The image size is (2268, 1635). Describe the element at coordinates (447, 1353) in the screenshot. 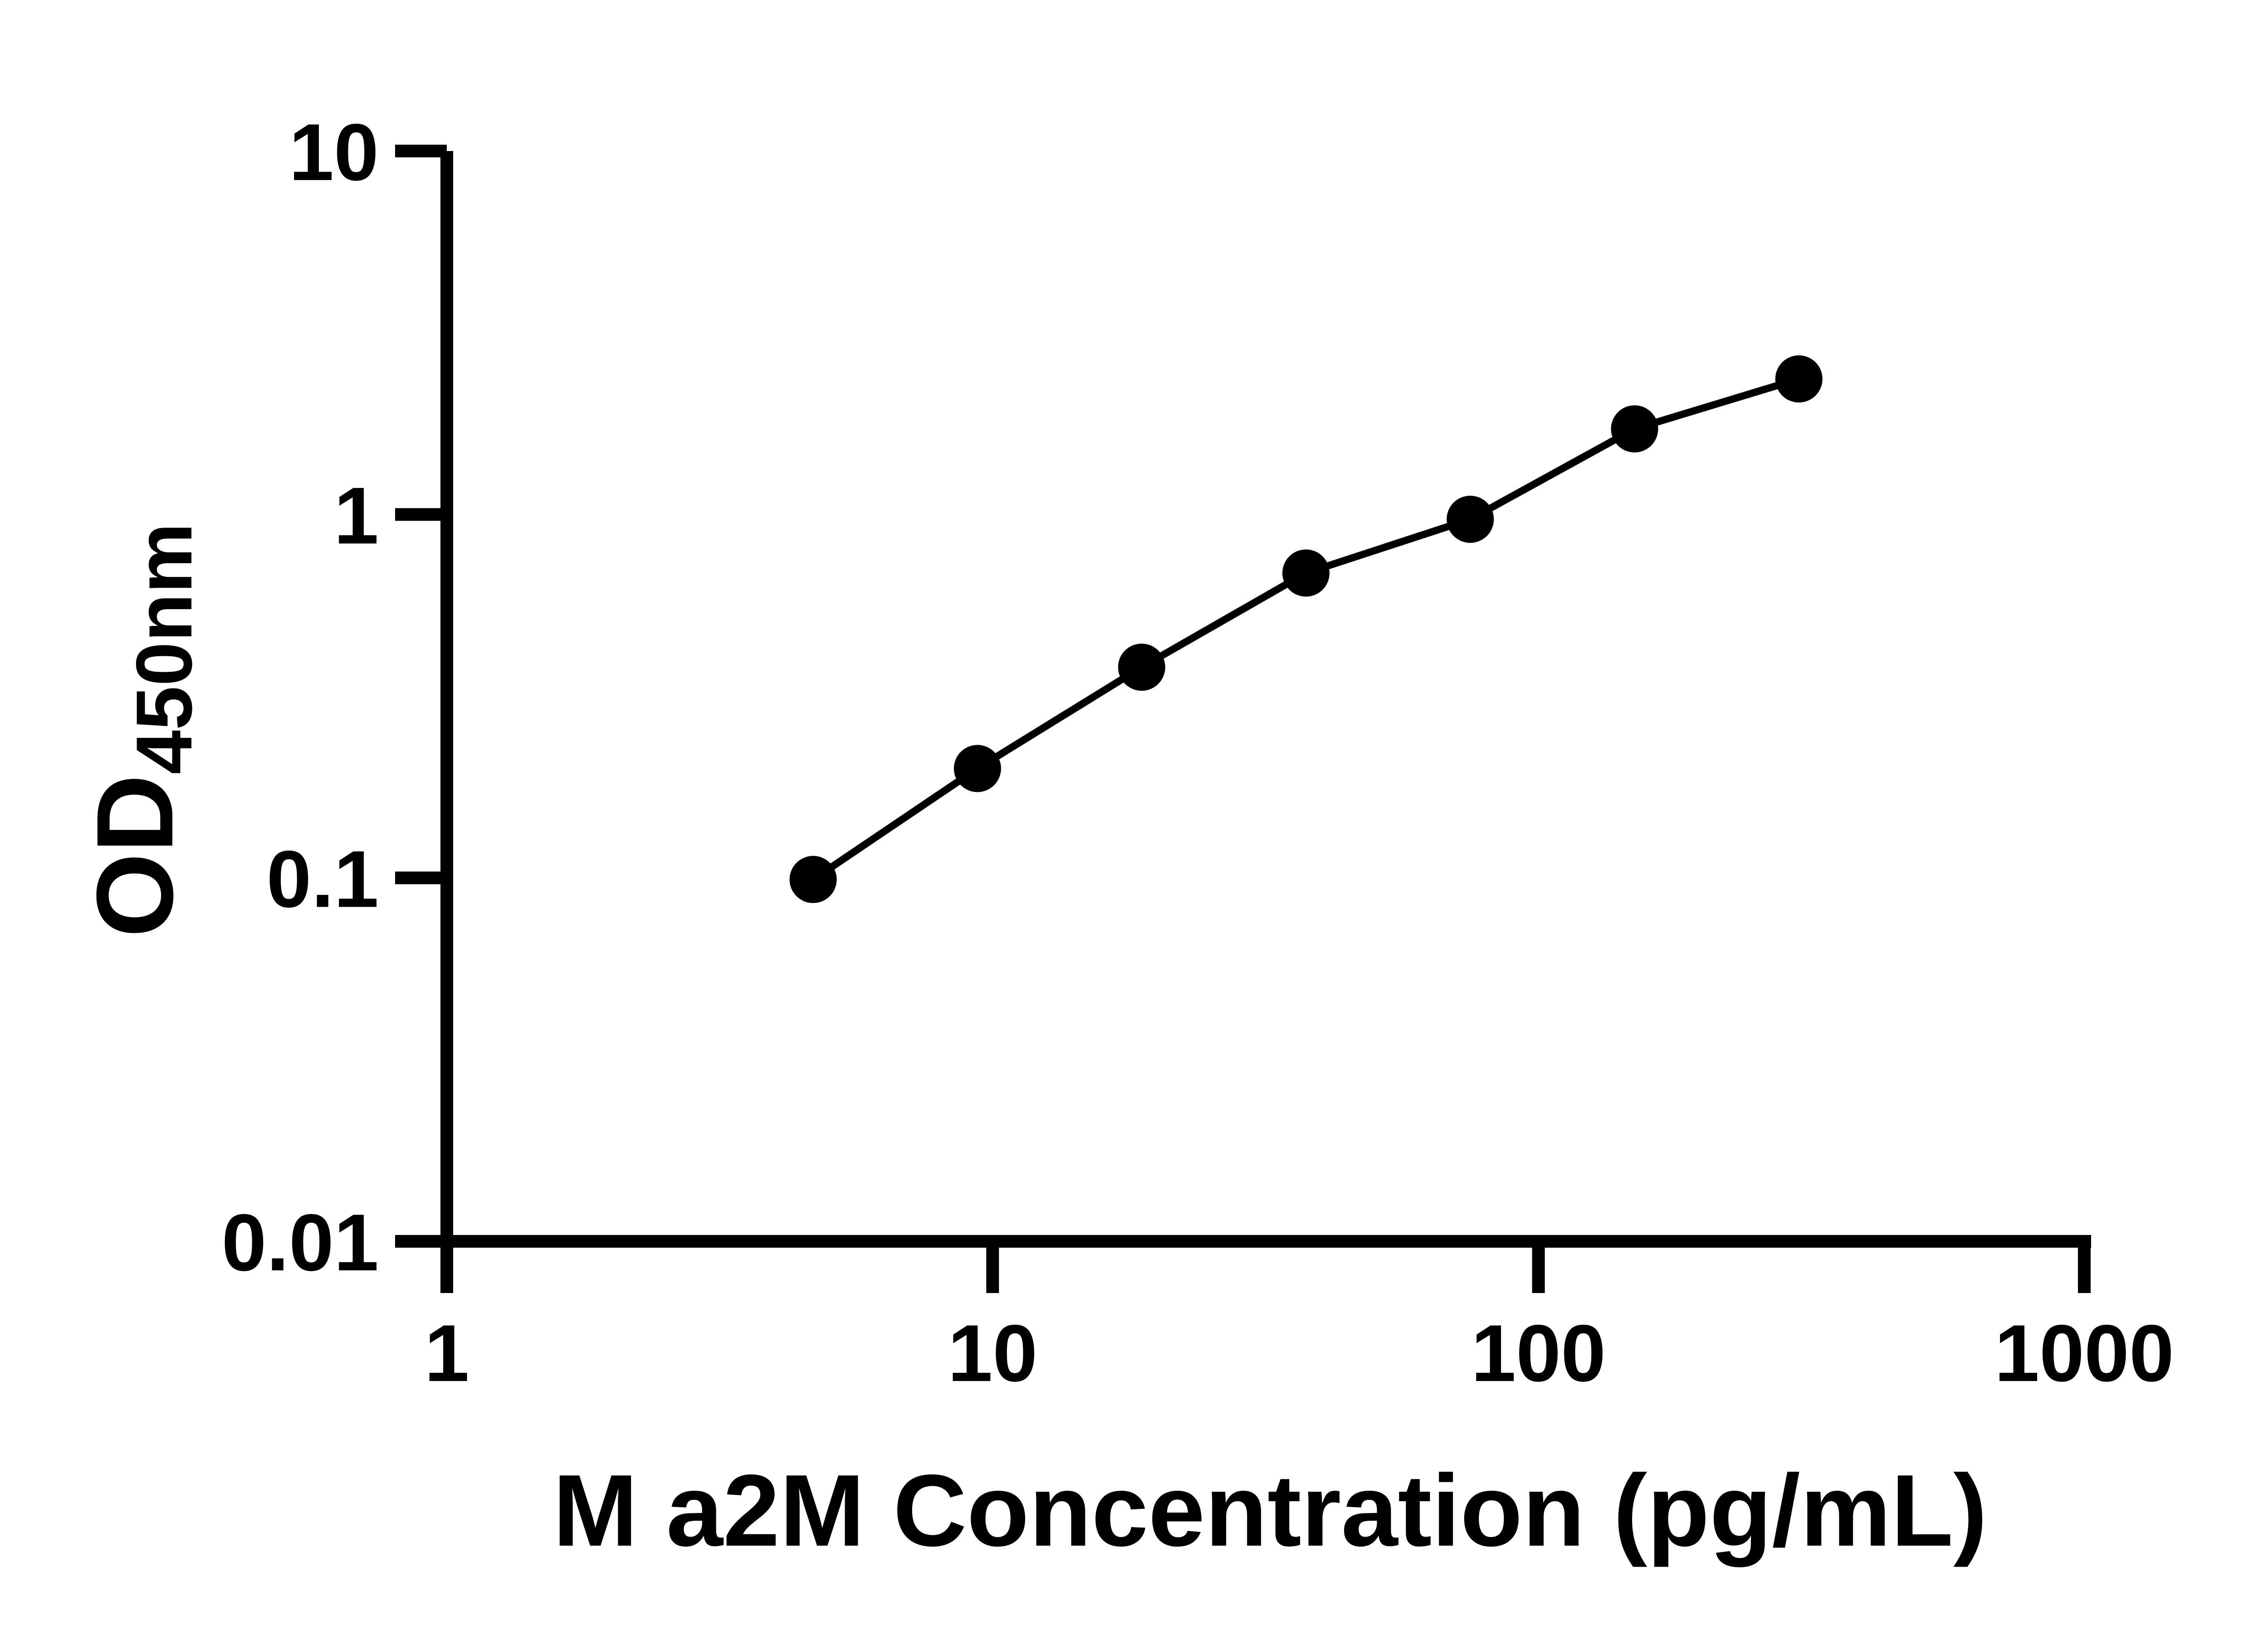

I see `x-tick-label: 1` at that location.